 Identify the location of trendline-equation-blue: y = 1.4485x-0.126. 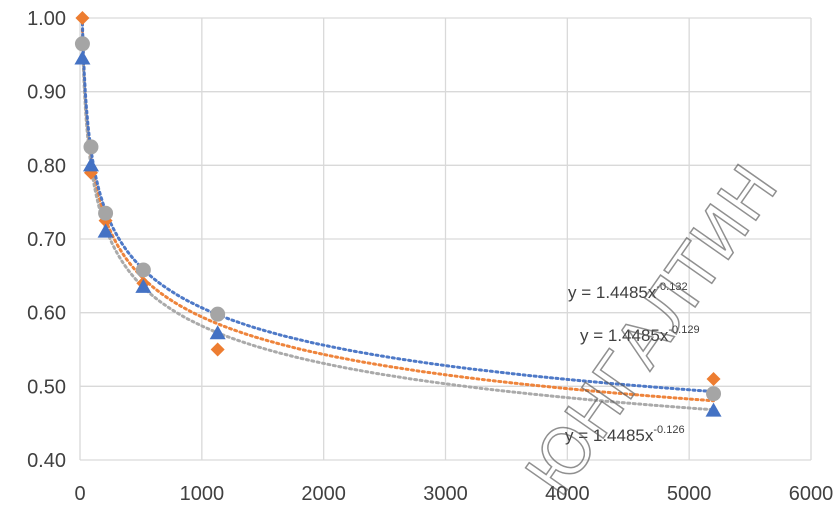
(625, 434).